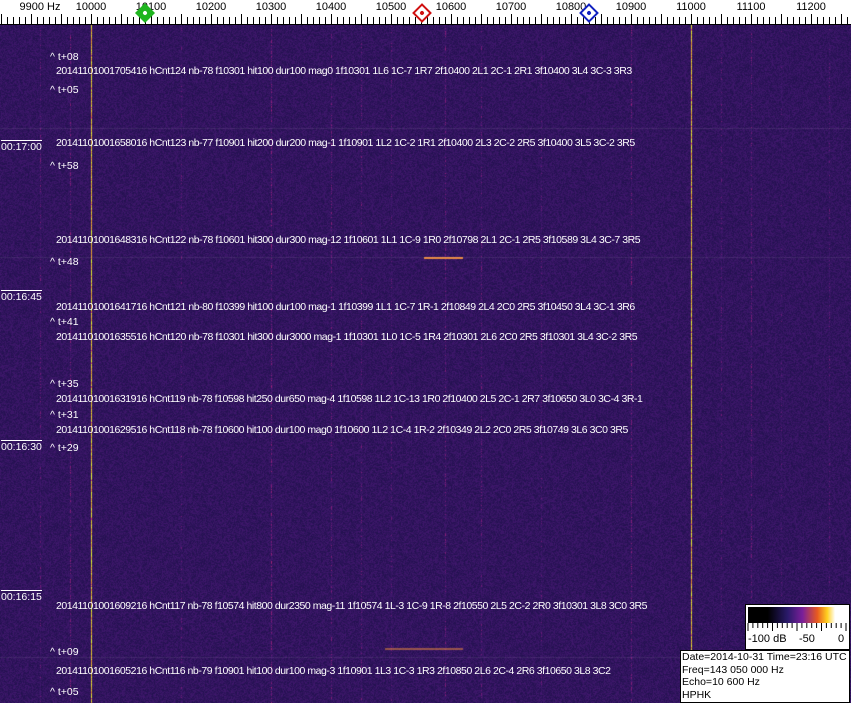 This screenshot has height=703, width=851. What do you see at coordinates (631, 7) in the screenshot?
I see `axis-tick-label: 10900` at bounding box center [631, 7].